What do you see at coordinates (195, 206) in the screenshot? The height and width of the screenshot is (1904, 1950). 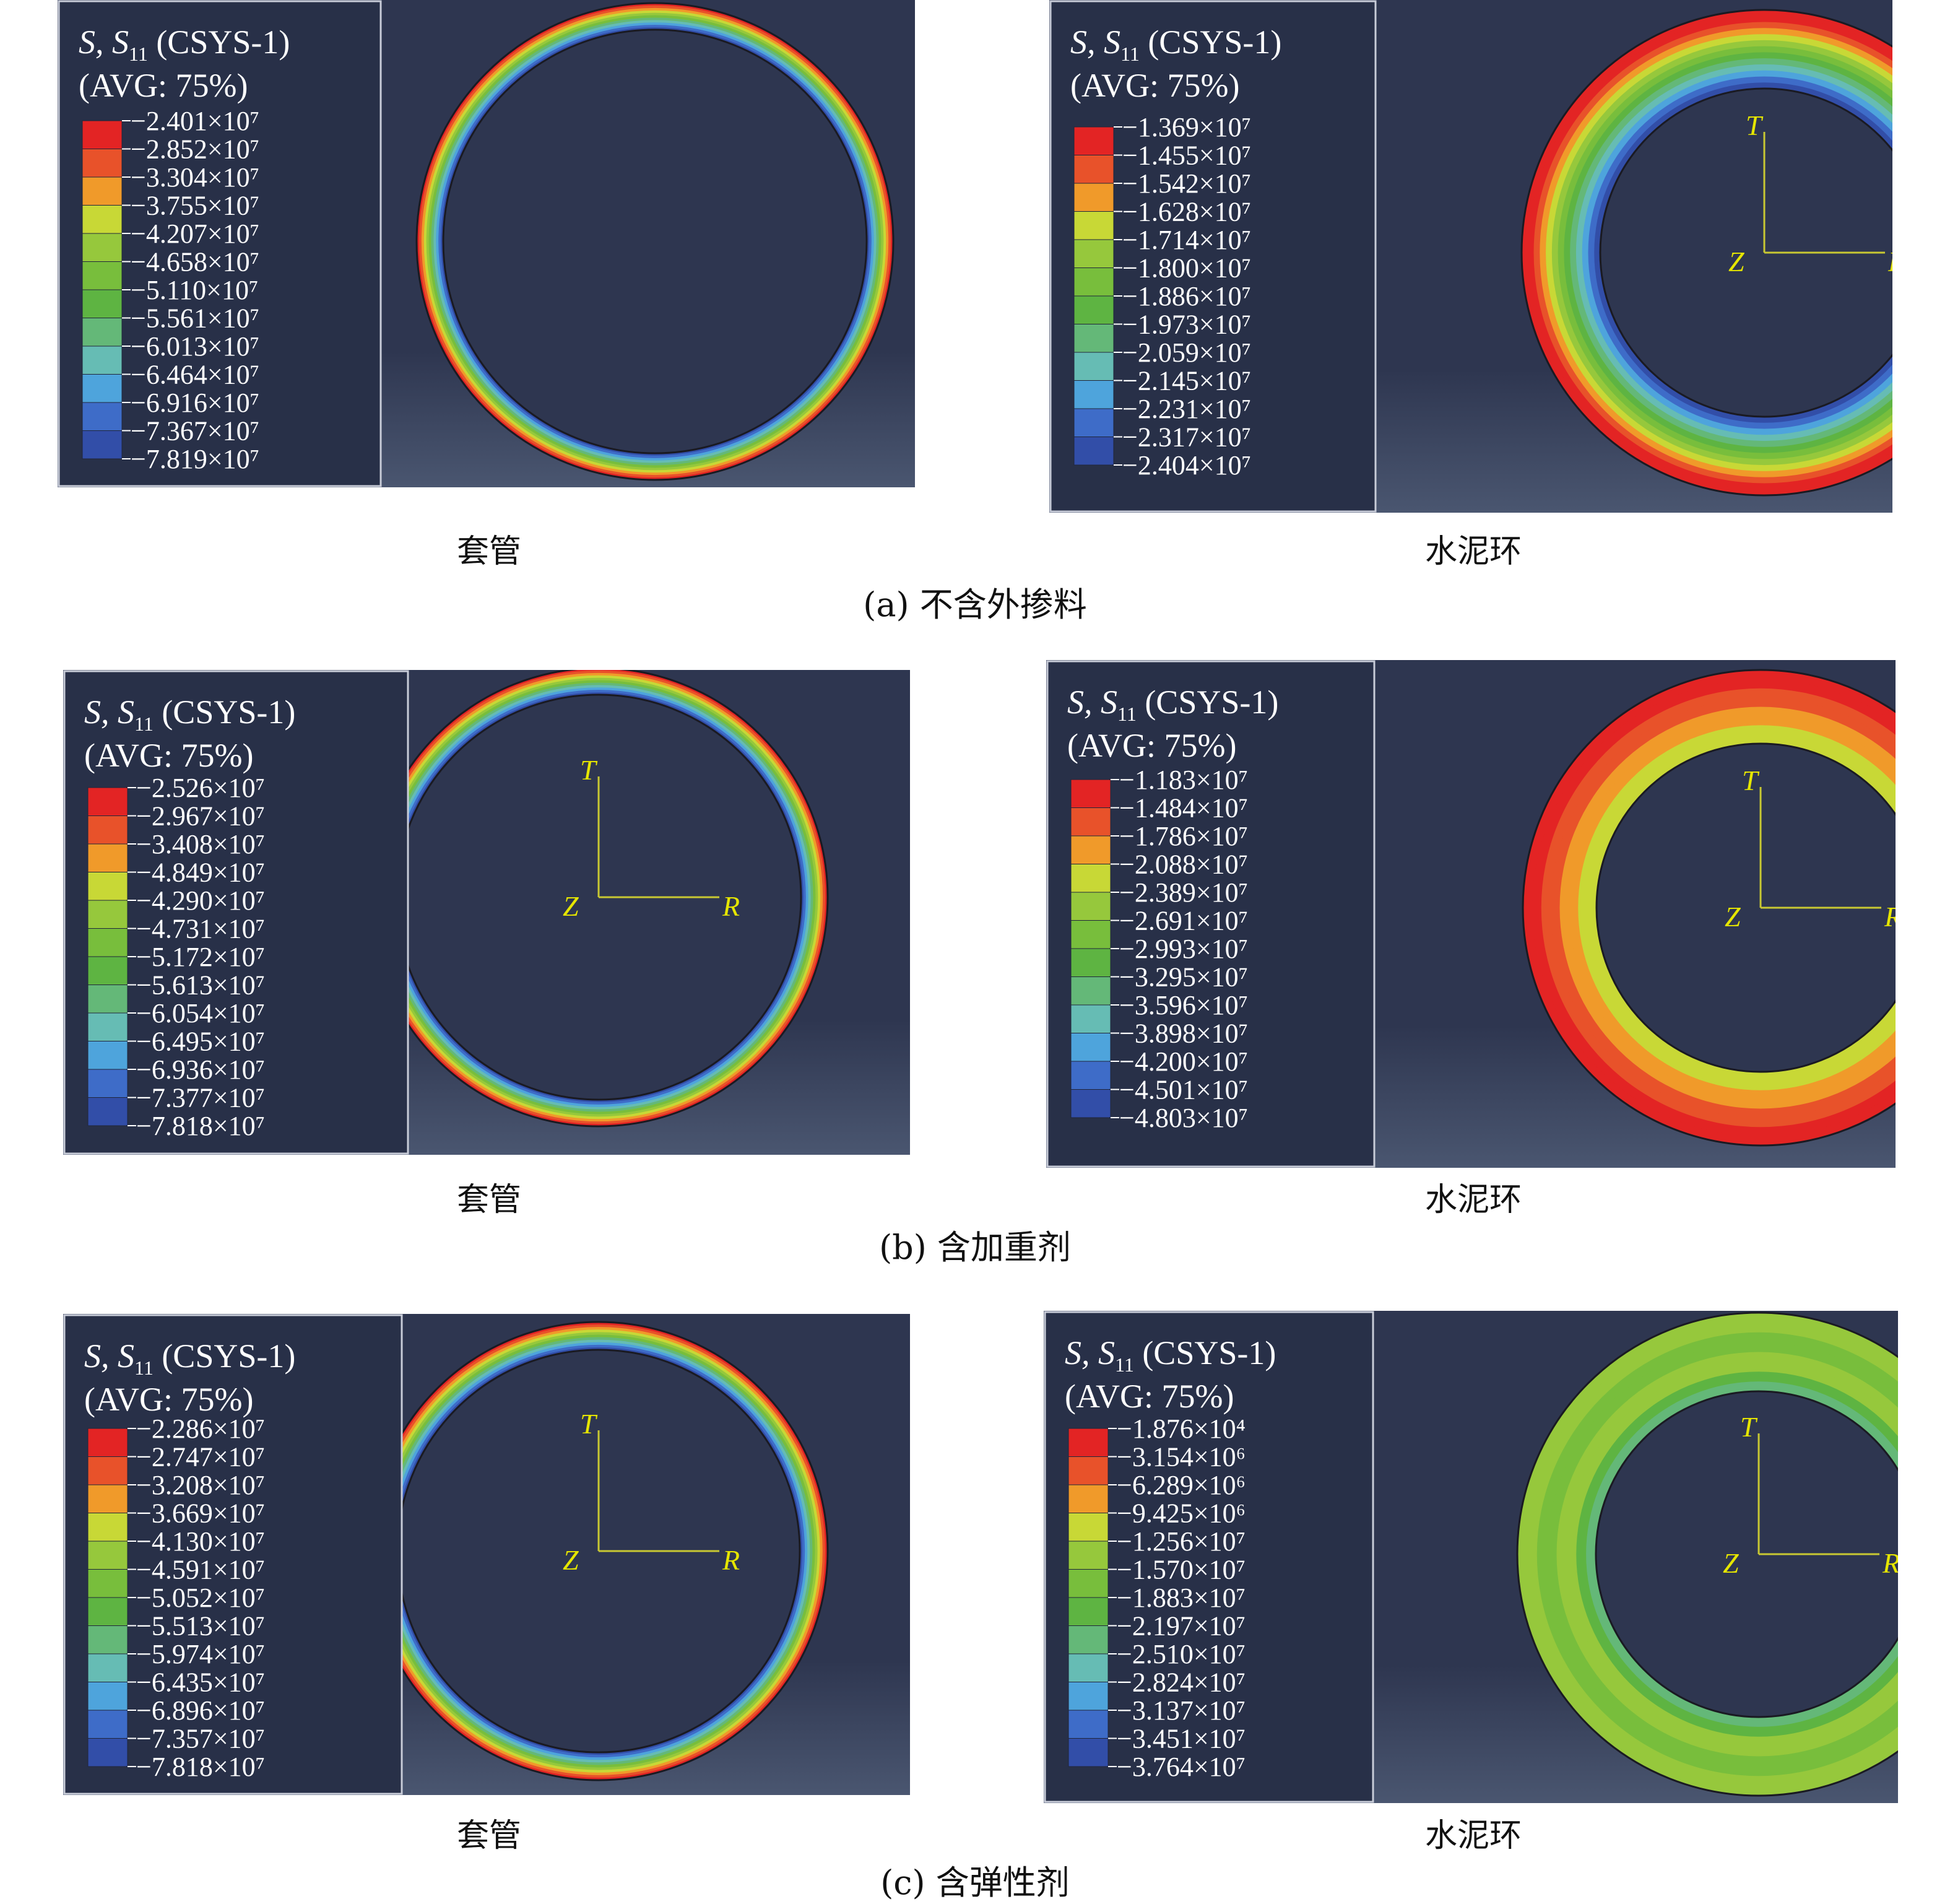 I see `legend-value: −3.755×10⁷` at bounding box center [195, 206].